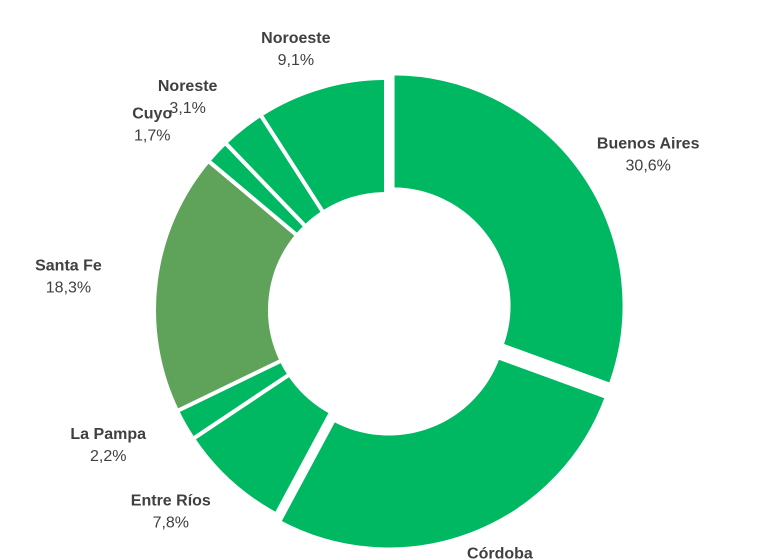 This screenshot has height=560, width=759. Describe the element at coordinates (187, 108) in the screenshot. I see `slice-label-value: 3,1%` at that location.